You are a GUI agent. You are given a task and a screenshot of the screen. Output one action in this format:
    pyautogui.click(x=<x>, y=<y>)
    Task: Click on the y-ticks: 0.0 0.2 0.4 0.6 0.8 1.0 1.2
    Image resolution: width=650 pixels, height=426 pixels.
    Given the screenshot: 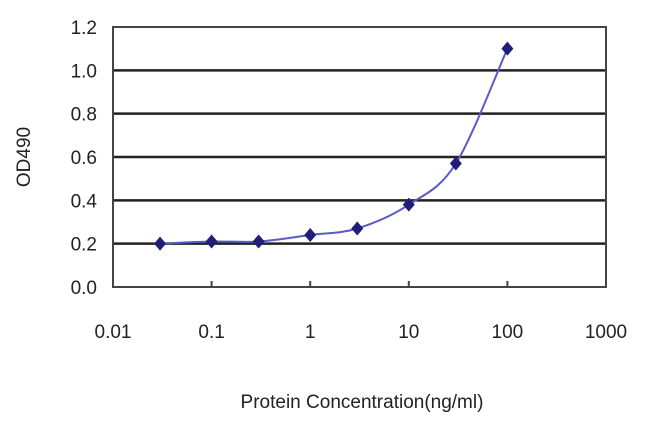 What is the action you would take?
    pyautogui.click(x=84, y=158)
    